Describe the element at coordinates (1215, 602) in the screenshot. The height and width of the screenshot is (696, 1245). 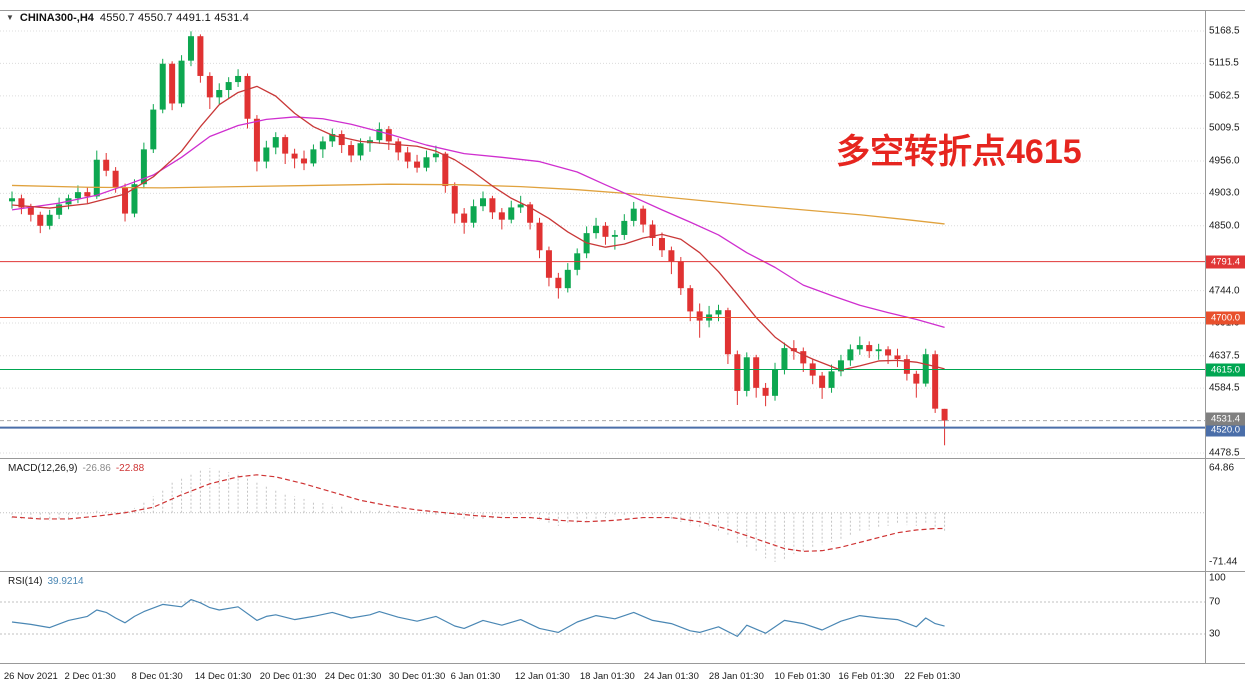
I see `rsi-axis-label: 70` at that location.